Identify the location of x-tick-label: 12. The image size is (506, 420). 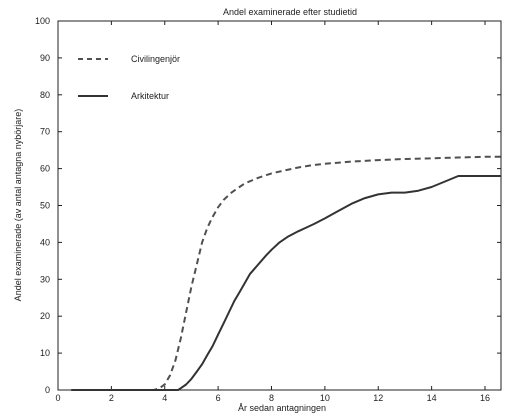
(378, 398).